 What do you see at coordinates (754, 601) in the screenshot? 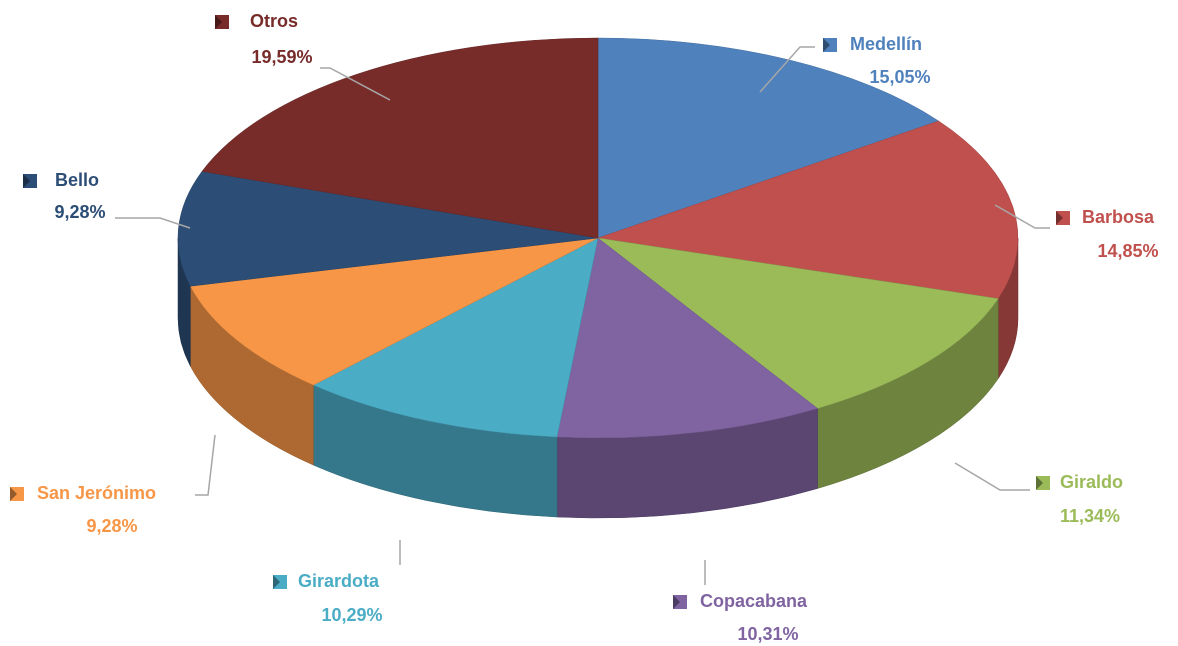
I see `label-name: Copacabana` at bounding box center [754, 601].